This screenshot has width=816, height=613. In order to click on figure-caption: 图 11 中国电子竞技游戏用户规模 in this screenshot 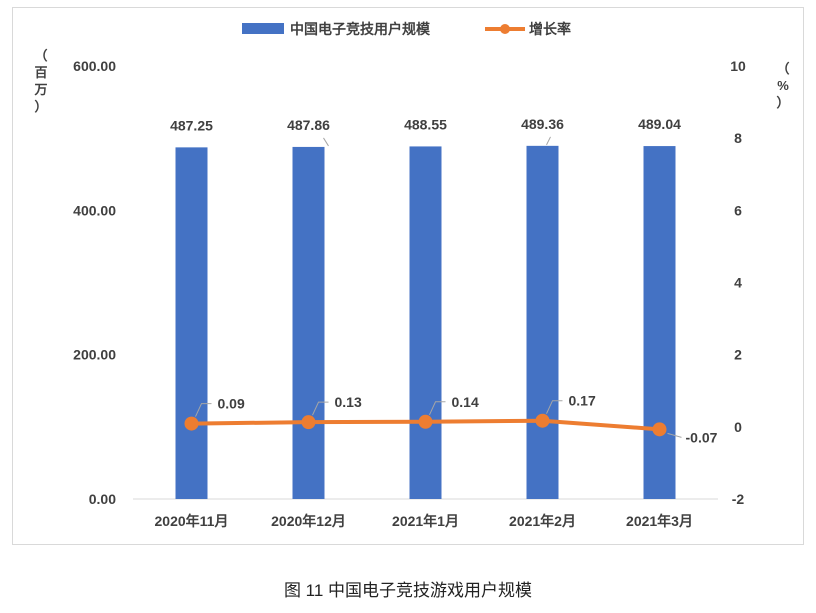, I will do `click(408, 590)`.